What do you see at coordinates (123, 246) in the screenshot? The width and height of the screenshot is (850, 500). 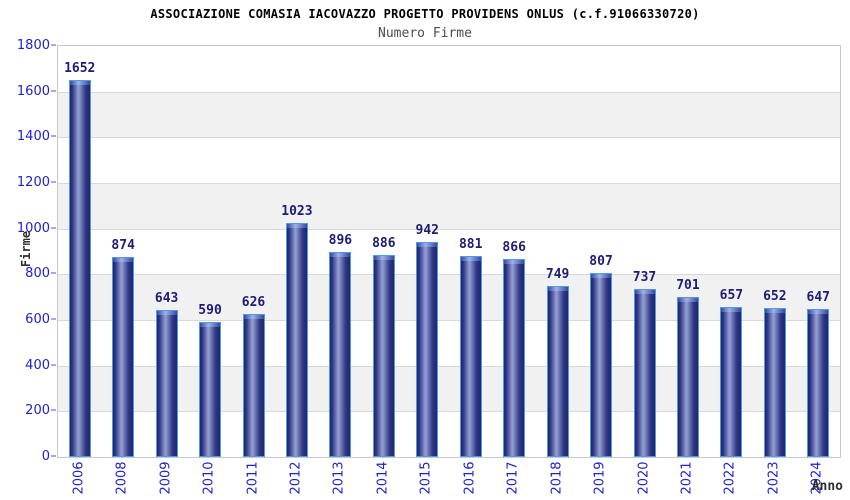 I see `bar-value-2008: 874` at bounding box center [123, 246].